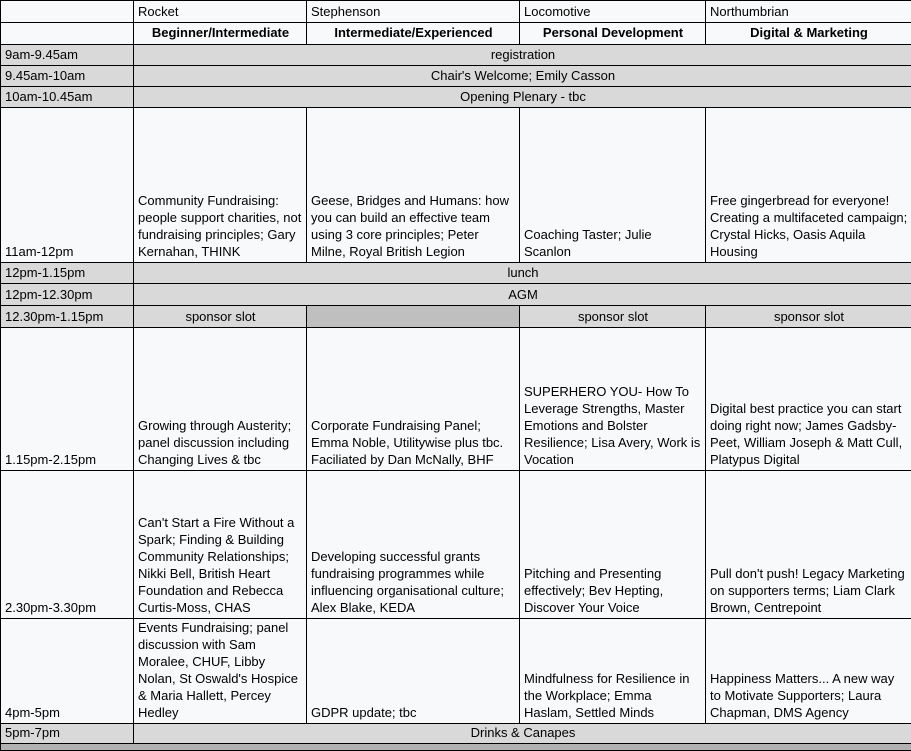 Image resolution: width=911 pixels, height=751 pixels. What do you see at coordinates (67, 273) in the screenshot?
I see `time-cell: 12pm-1.15pm` at bounding box center [67, 273].